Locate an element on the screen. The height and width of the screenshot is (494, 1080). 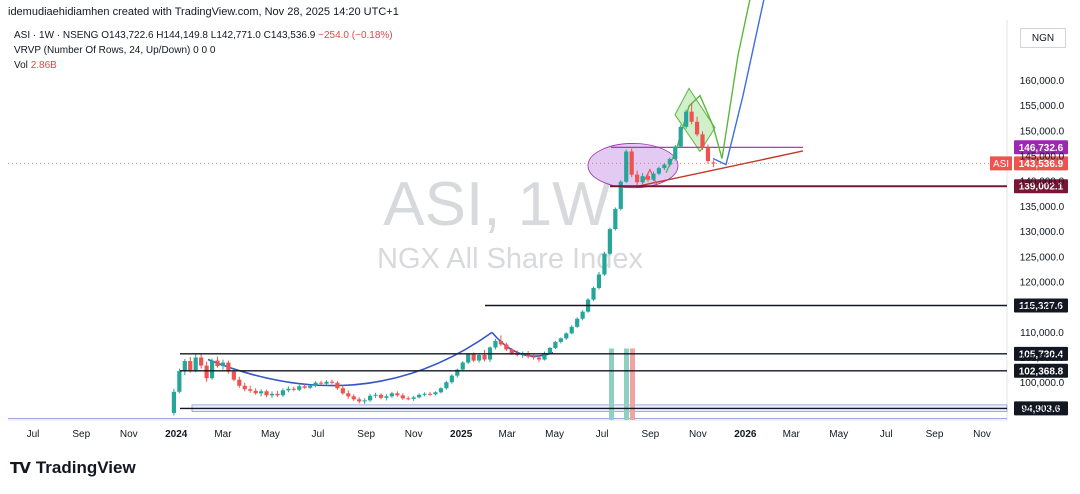
price-label-text: 94,903.6 is located at coordinates (1041, 409).